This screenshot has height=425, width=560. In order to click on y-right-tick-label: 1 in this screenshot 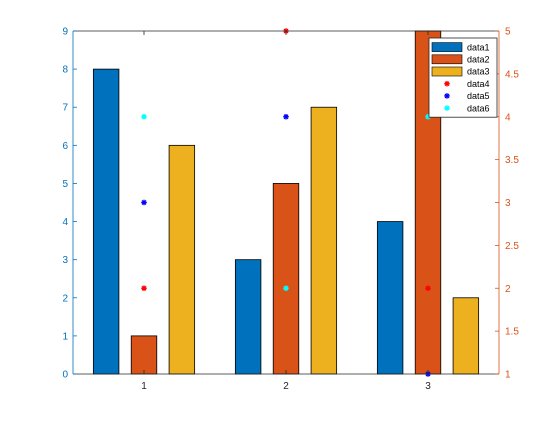, I will do `click(508, 375)`.